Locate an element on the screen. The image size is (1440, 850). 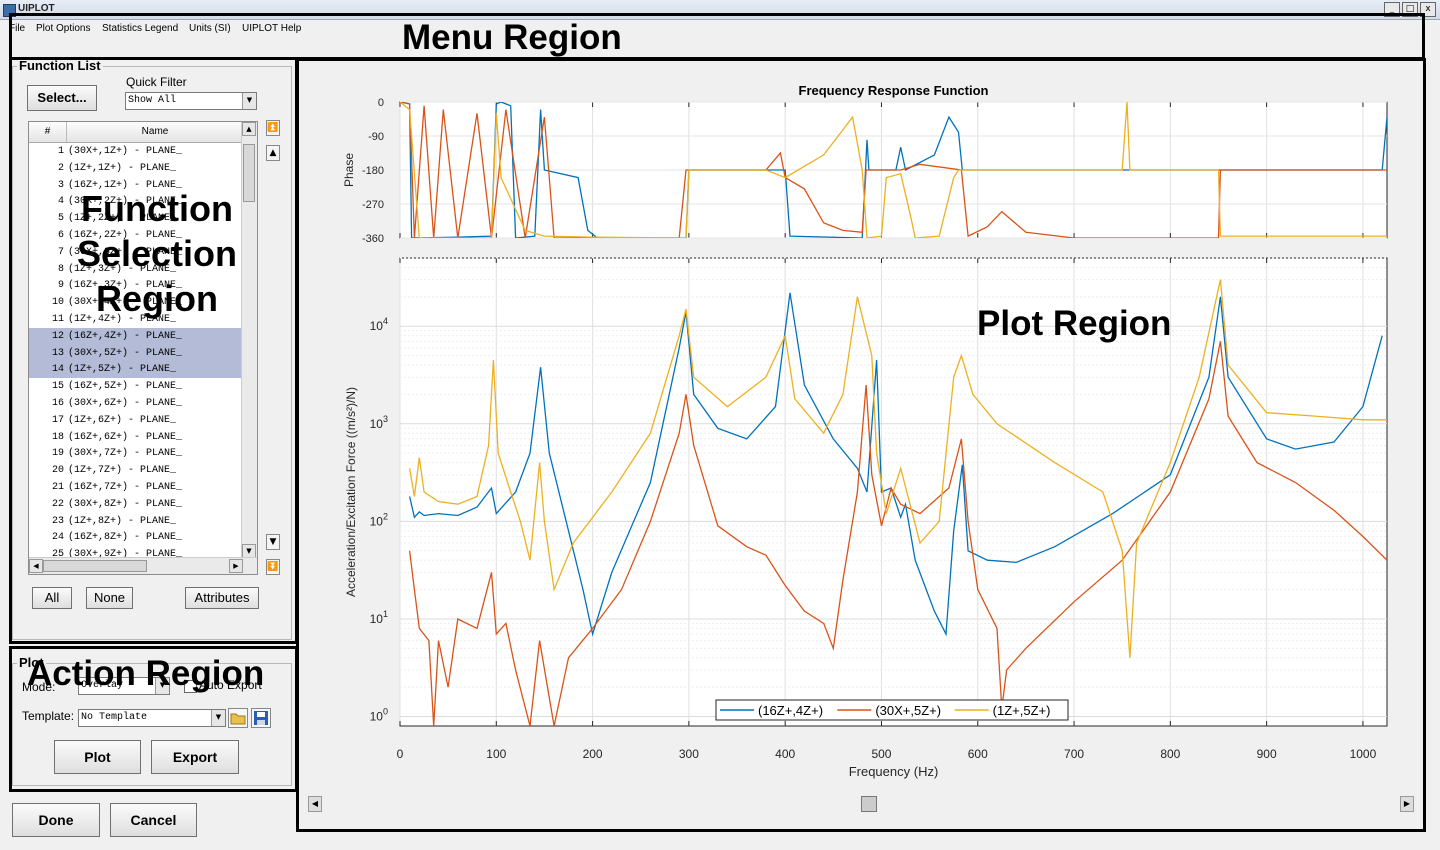
list-item: 9 (16Z+,3Z+) - PLANE_ is located at coordinates (136, 285).